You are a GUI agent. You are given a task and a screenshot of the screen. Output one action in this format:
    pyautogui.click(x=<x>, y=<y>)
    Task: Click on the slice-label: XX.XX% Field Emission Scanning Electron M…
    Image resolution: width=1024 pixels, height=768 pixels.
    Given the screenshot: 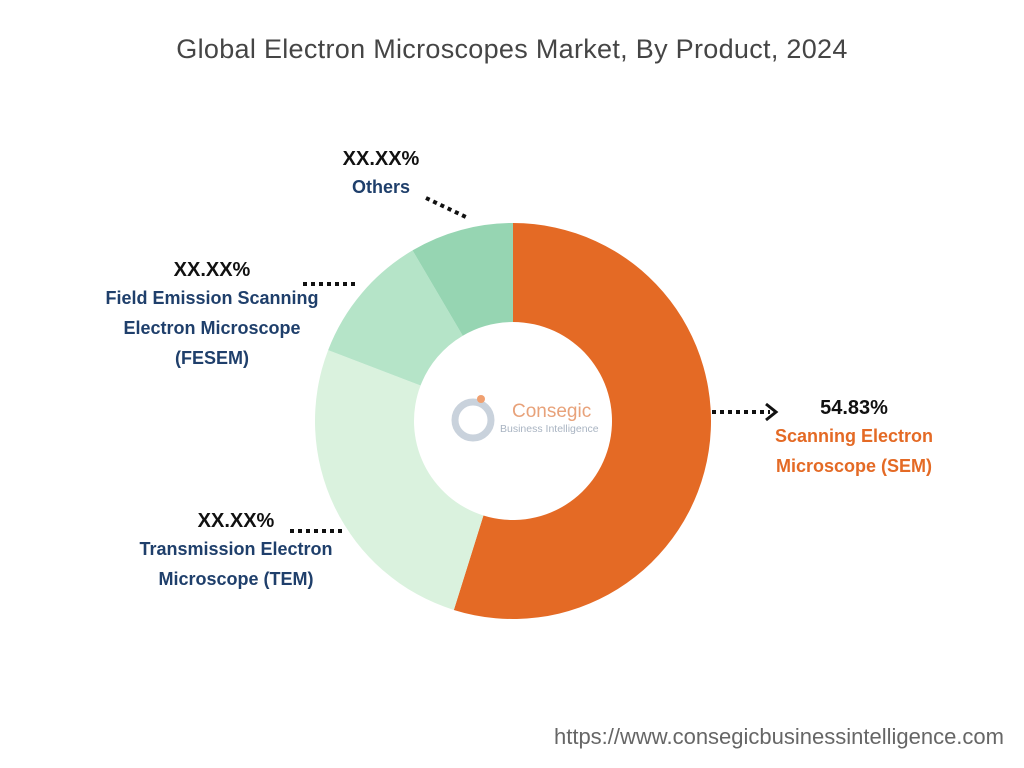 What is the action you would take?
    pyautogui.click(x=212, y=315)
    